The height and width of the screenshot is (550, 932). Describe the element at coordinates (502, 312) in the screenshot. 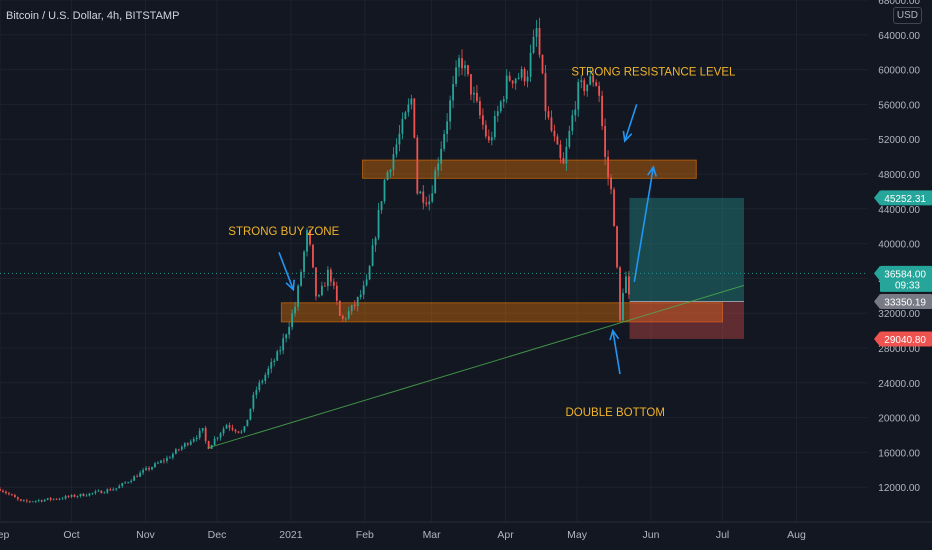

I see `buy-zone` at that location.